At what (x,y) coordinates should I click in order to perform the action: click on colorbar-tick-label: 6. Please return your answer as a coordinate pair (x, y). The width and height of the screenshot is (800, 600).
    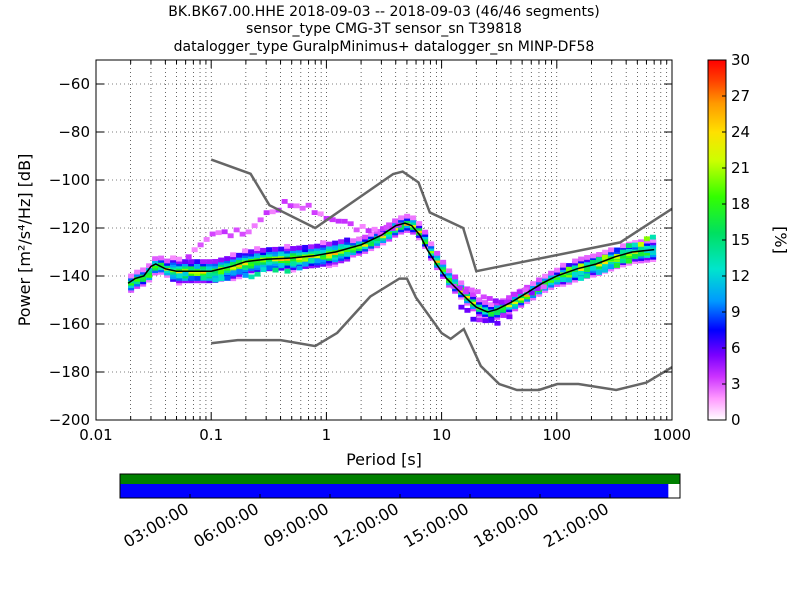
    Looking at the image, I should click on (736, 348).